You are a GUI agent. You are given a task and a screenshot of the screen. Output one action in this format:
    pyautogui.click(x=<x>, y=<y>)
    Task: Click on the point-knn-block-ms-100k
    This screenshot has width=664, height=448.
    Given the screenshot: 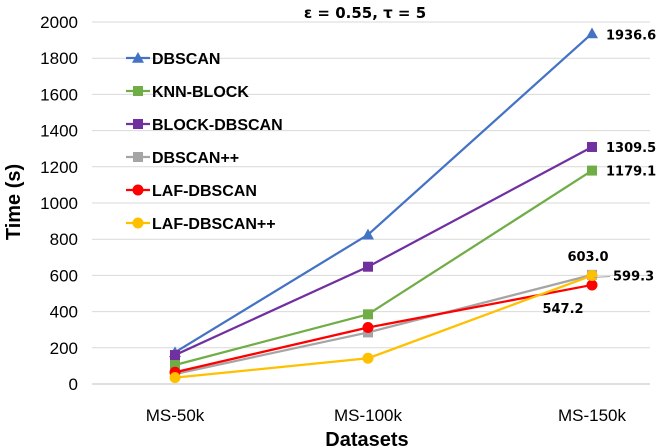 What is the action you would take?
    pyautogui.click(x=368, y=314)
    